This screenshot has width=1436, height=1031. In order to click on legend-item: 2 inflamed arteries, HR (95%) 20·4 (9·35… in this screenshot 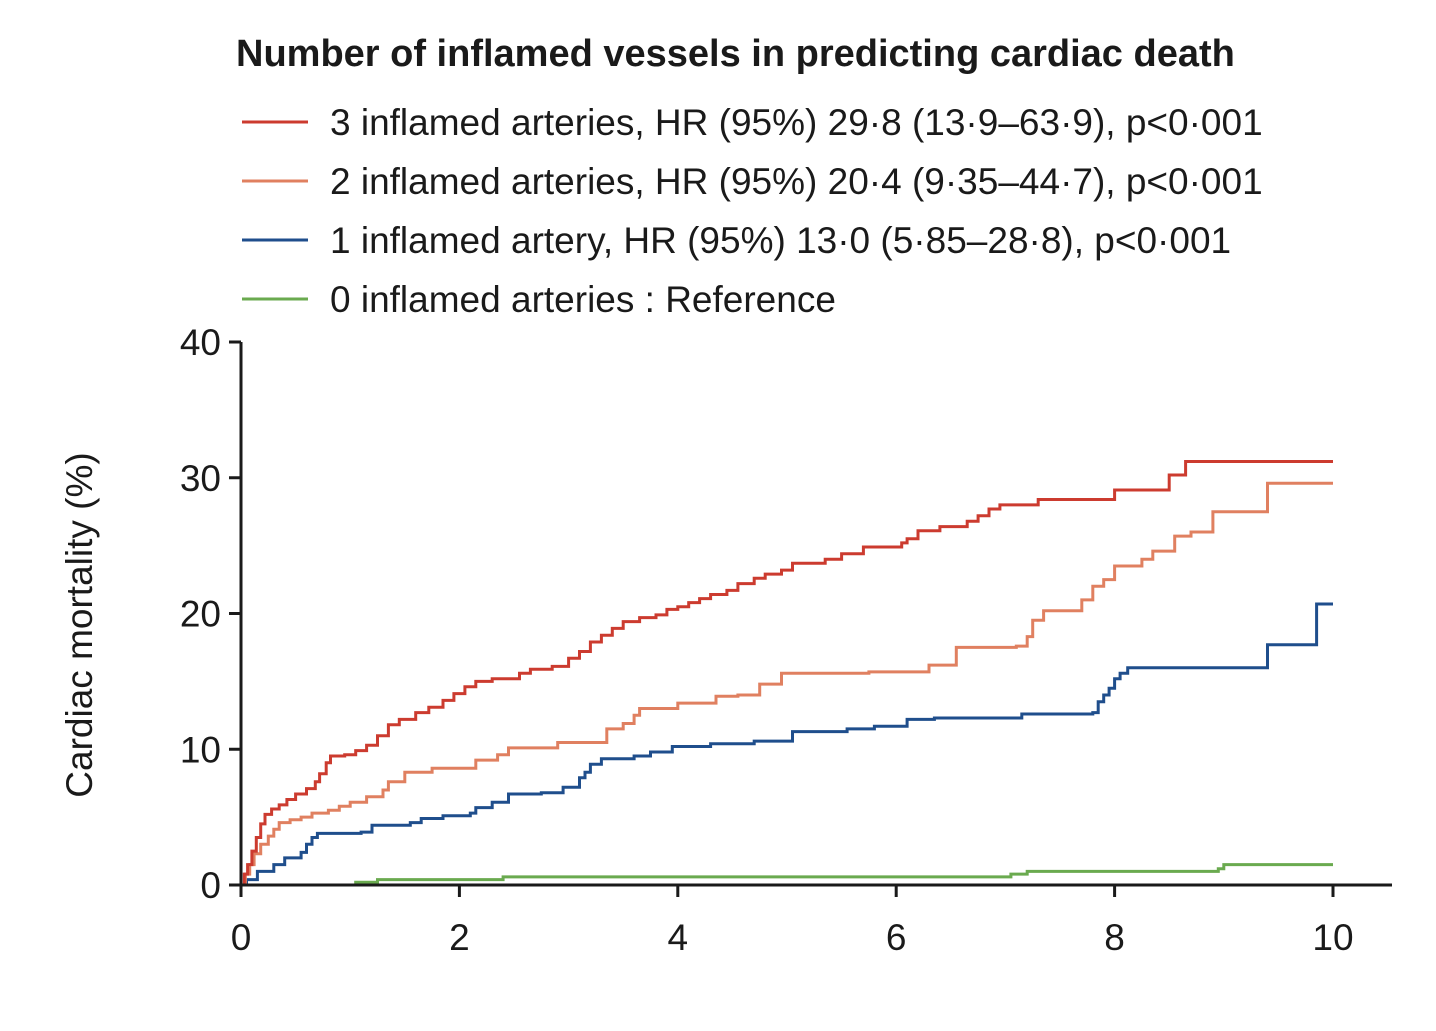, I will do `click(752, 181)`.